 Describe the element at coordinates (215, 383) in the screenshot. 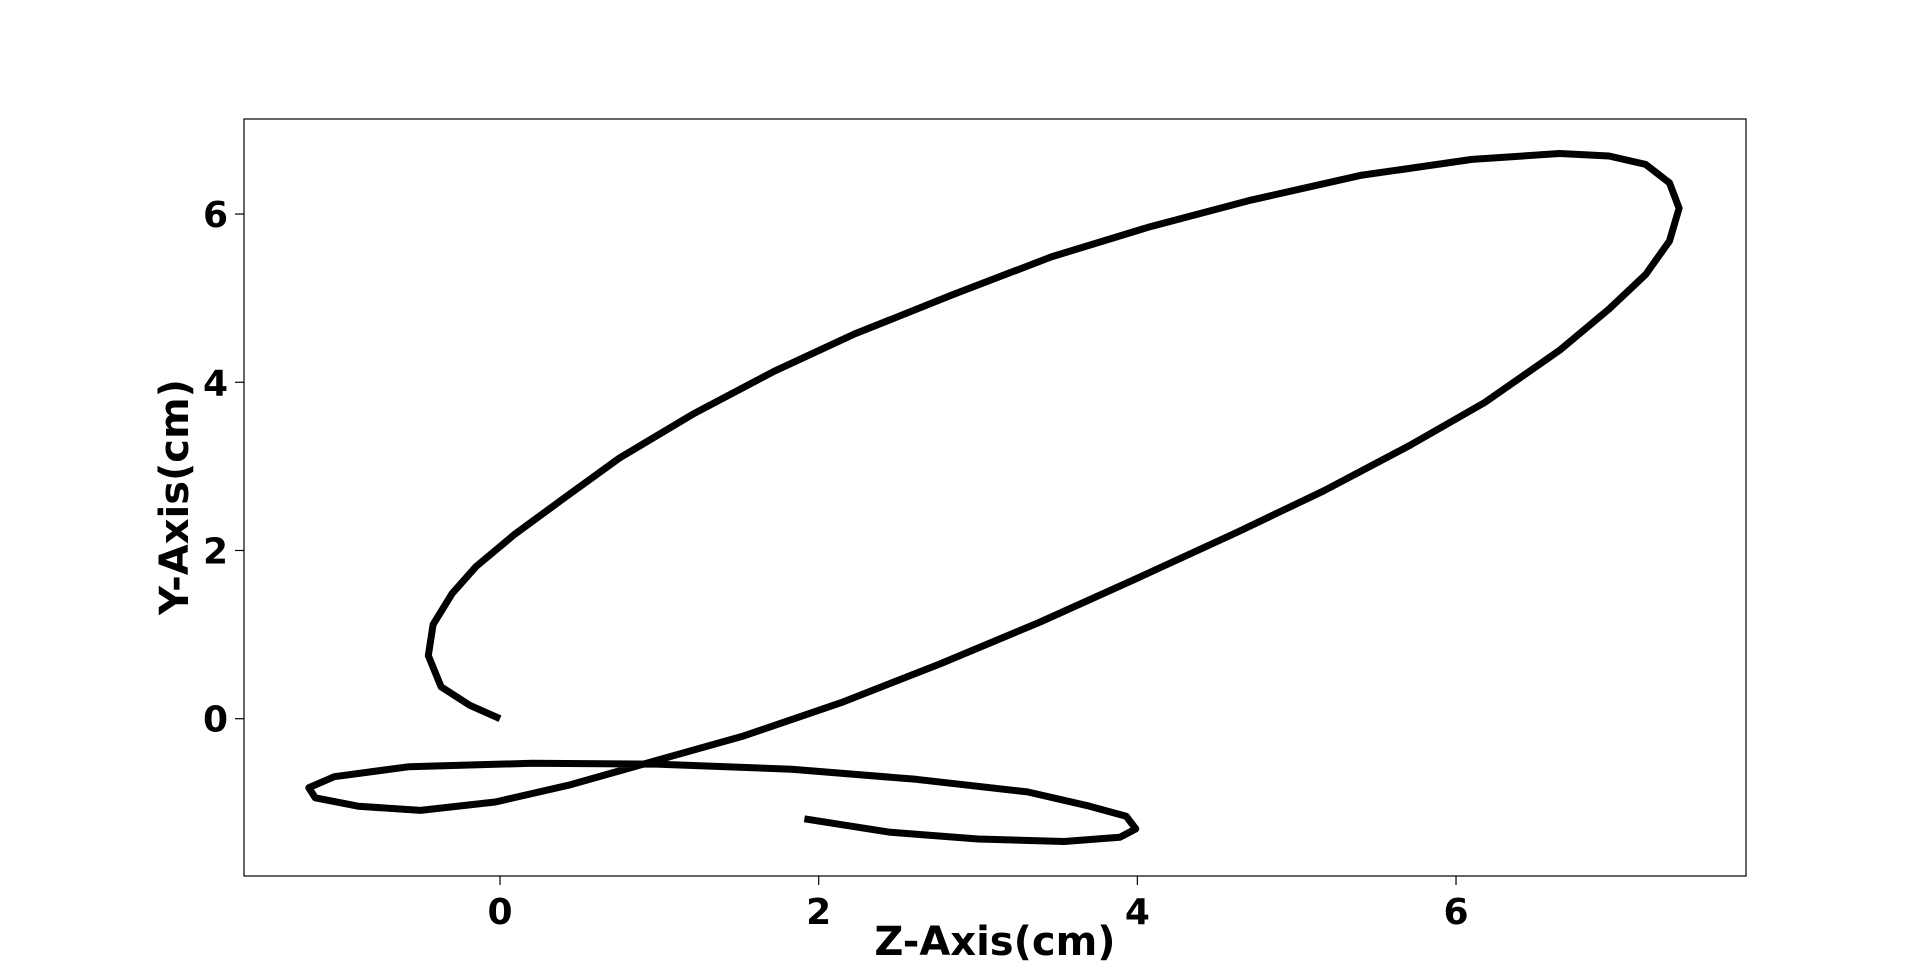

I see `y-tick-label: 4` at that location.